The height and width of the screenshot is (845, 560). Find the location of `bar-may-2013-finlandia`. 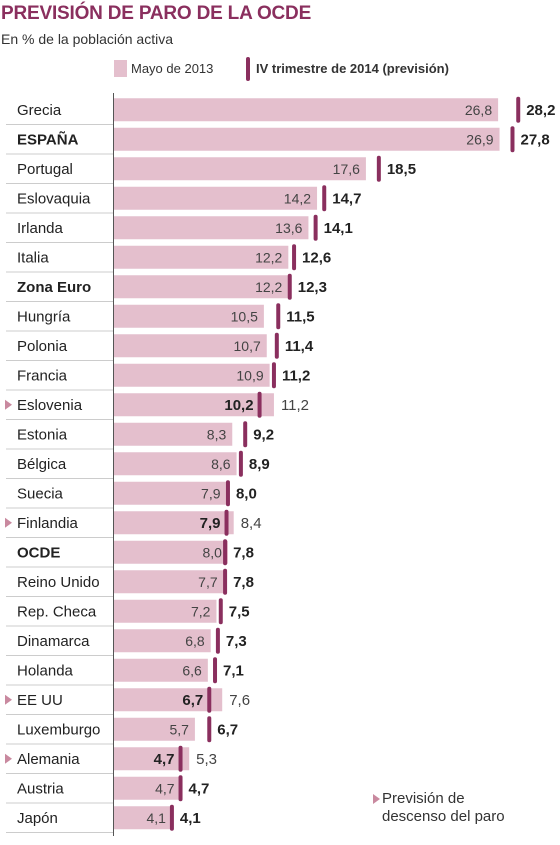

bar-may-2013-finlandia is located at coordinates (174, 523).